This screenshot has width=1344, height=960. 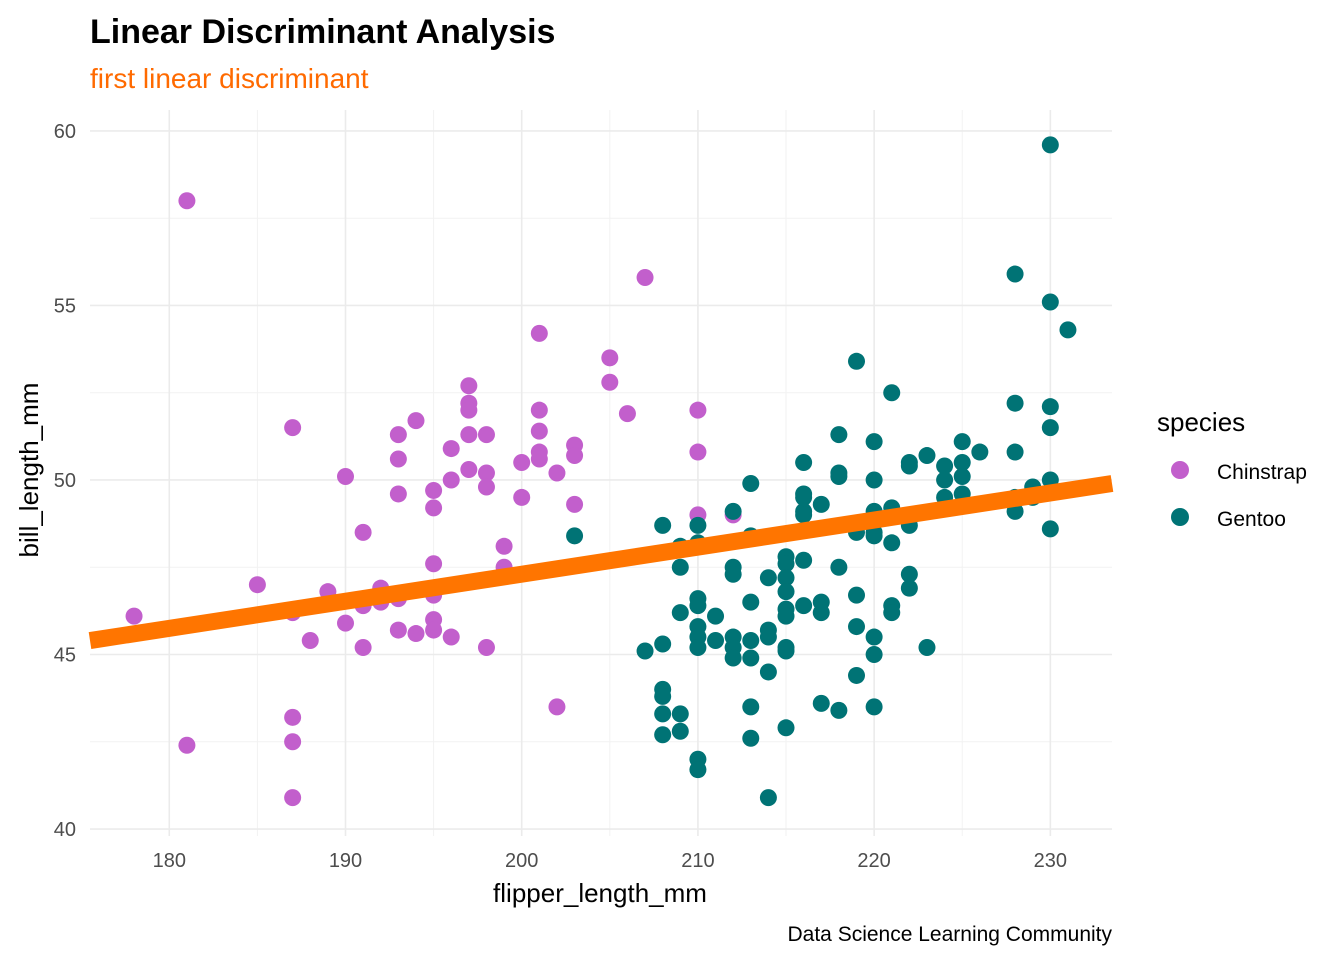 I want to click on legend-label-chinstrap: Chinstrap, so click(x=1262, y=472).